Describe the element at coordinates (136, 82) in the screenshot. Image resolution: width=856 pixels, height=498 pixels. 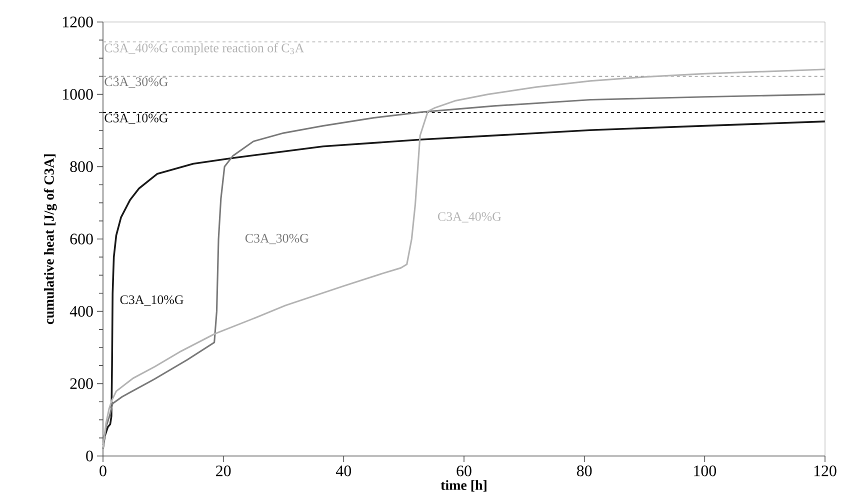
I see `ref-line-label: C3A_30%G` at that location.